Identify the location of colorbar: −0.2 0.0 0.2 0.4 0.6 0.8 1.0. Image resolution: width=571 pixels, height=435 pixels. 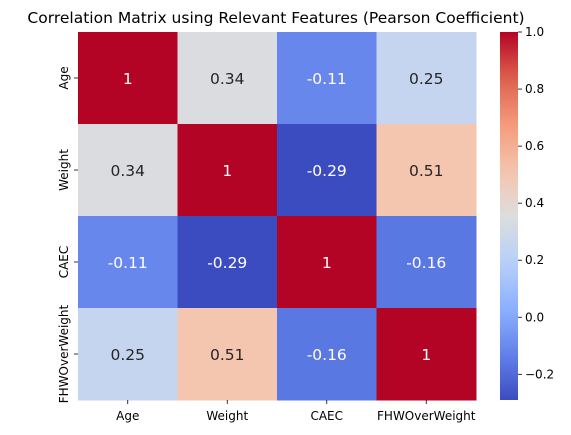
(527, 212).